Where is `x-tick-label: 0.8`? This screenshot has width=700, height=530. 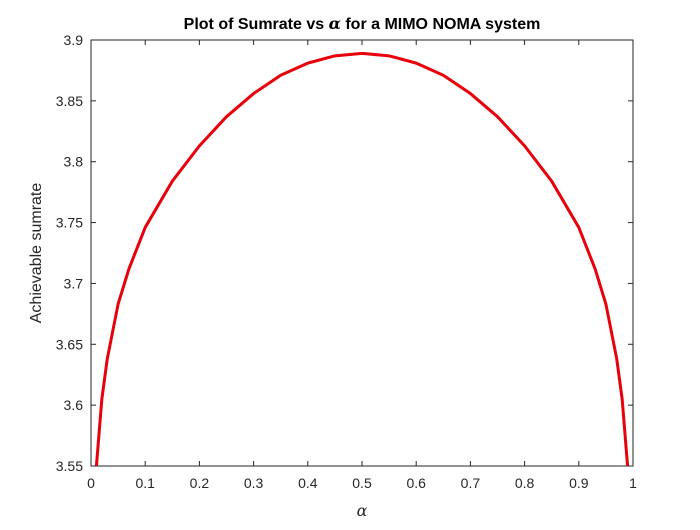 x-tick-label: 0.8 is located at coordinates (525, 483).